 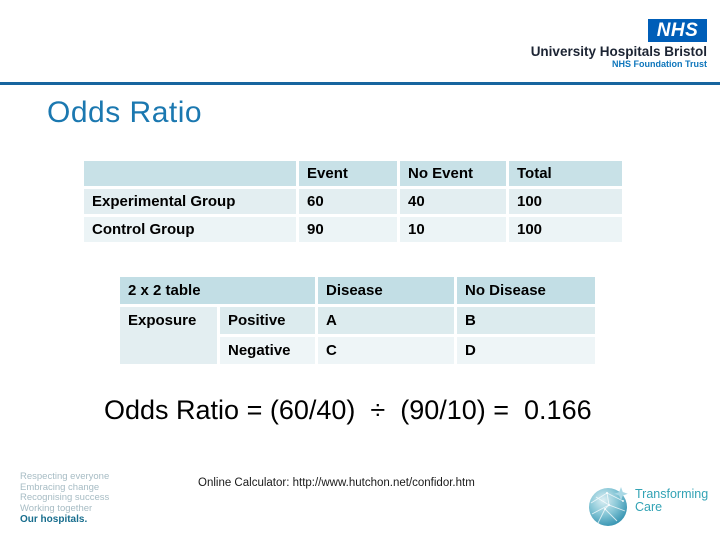 What do you see at coordinates (168, 335) in the screenshot?
I see `exposure-row-group-label: Exposure` at bounding box center [168, 335].